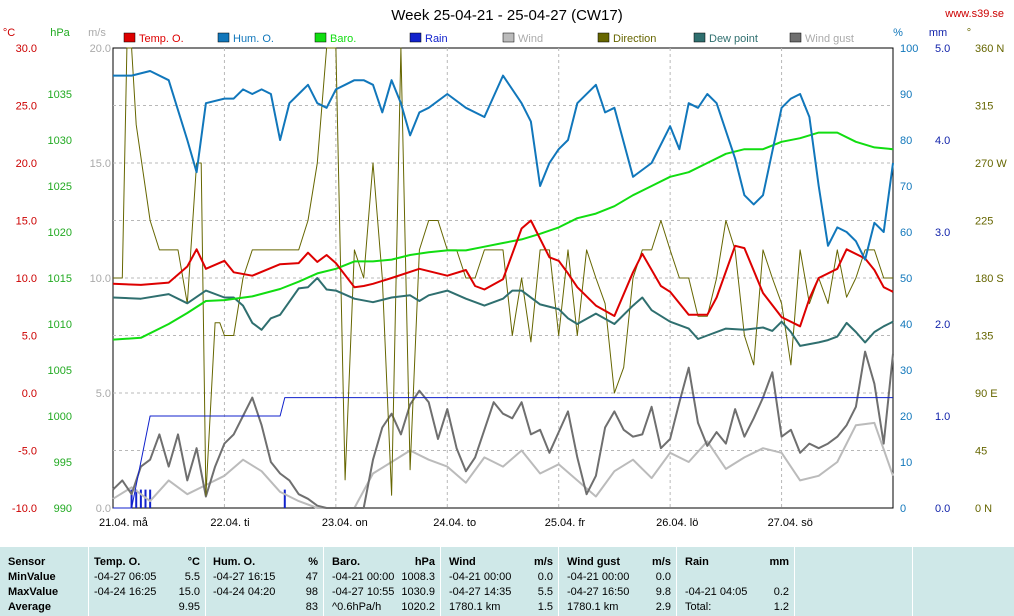 This screenshot has width=1014, height=616. I want to click on baro-trend: ^0.6hPa/h, so click(357, 607).